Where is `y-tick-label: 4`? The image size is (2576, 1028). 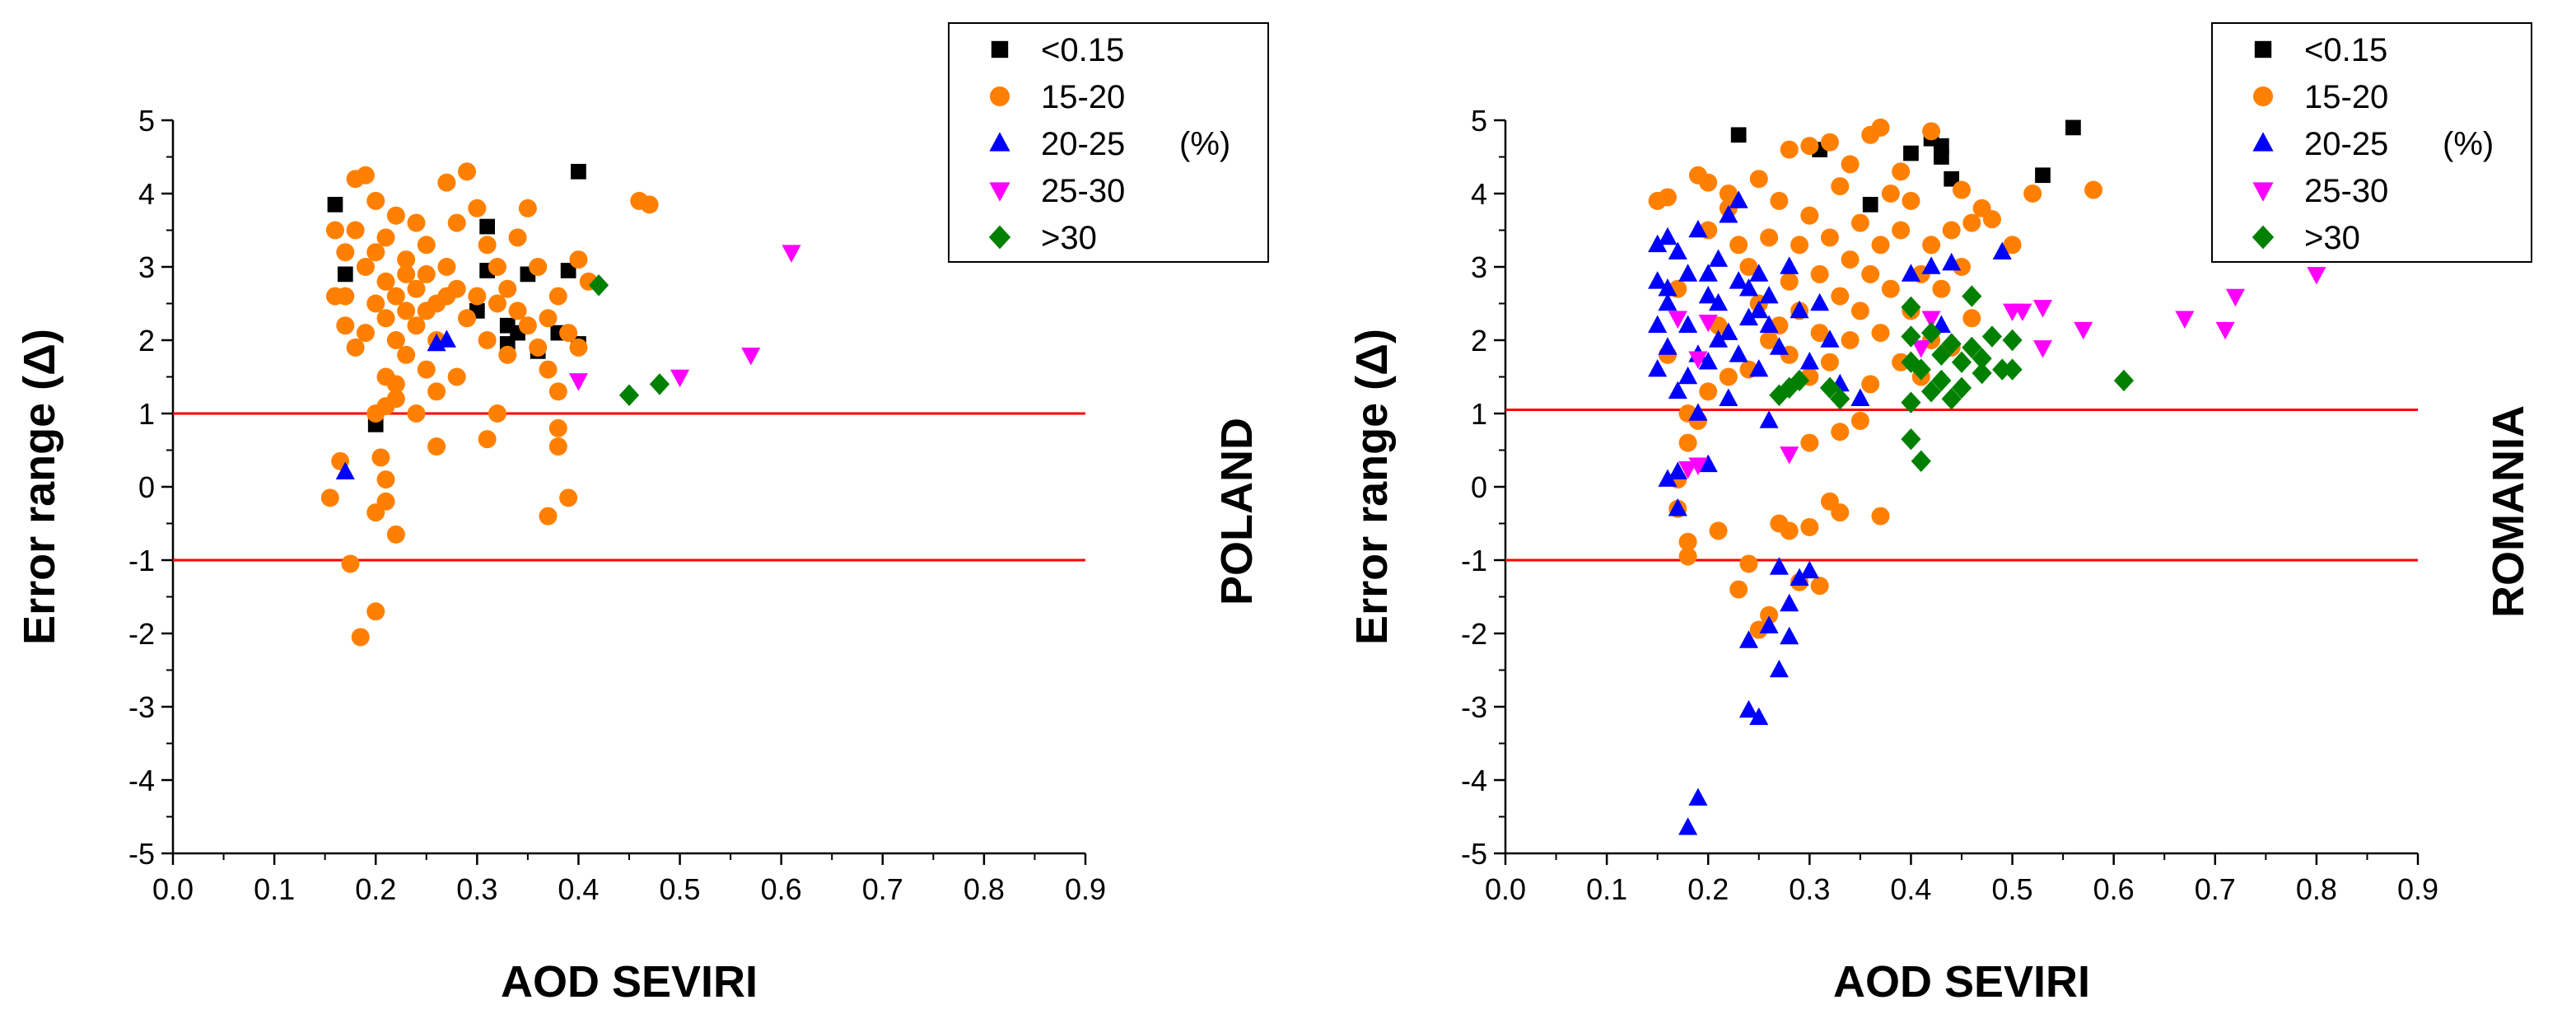
y-tick-label: 4 is located at coordinates (146, 194).